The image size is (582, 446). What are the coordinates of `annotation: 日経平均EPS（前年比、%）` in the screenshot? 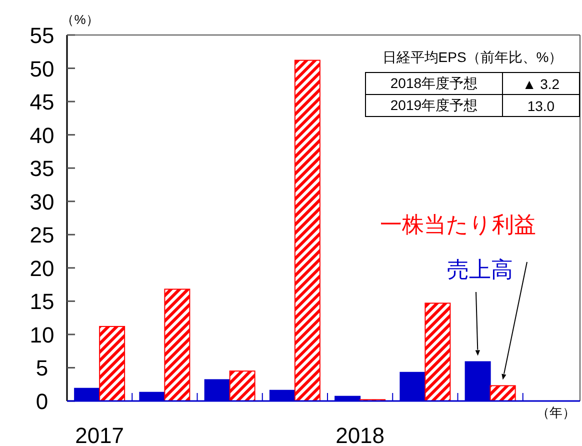 It's located at (472, 57).